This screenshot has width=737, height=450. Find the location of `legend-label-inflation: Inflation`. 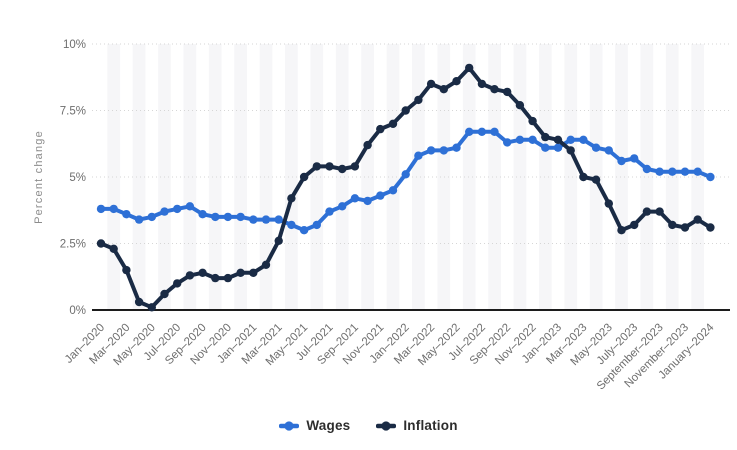

legend-label-inflation: Inflation is located at coordinates (430, 425).